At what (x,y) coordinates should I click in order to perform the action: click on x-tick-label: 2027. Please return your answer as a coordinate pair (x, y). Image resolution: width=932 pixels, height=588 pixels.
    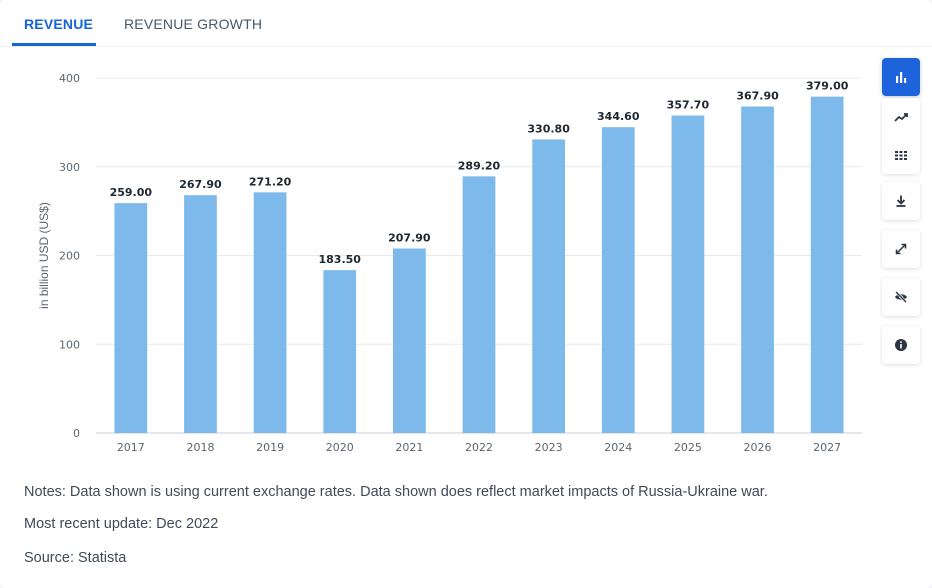
    Looking at the image, I should click on (827, 447).